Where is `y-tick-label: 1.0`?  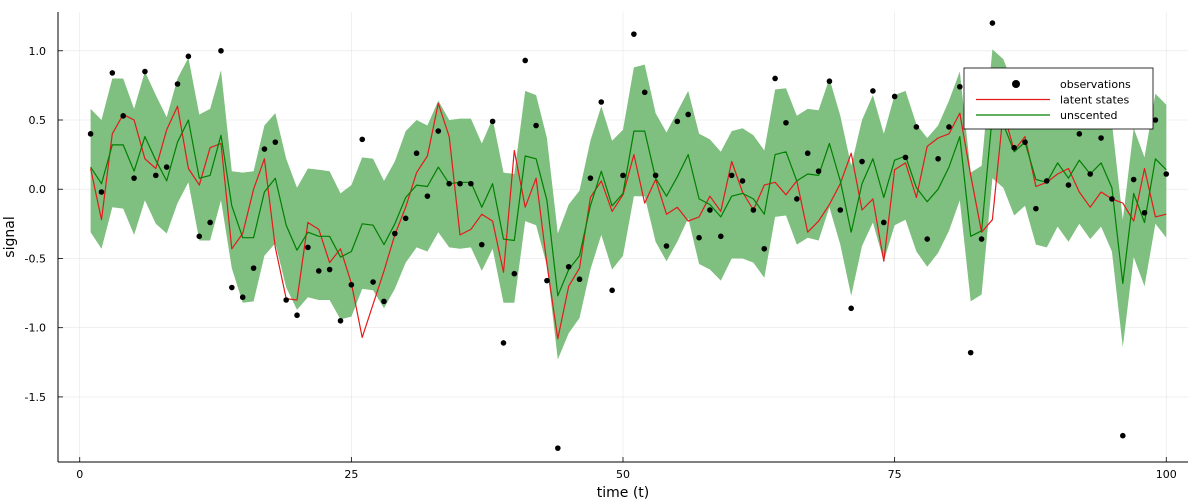
y-tick-label: 1.0 is located at coordinates (38, 51).